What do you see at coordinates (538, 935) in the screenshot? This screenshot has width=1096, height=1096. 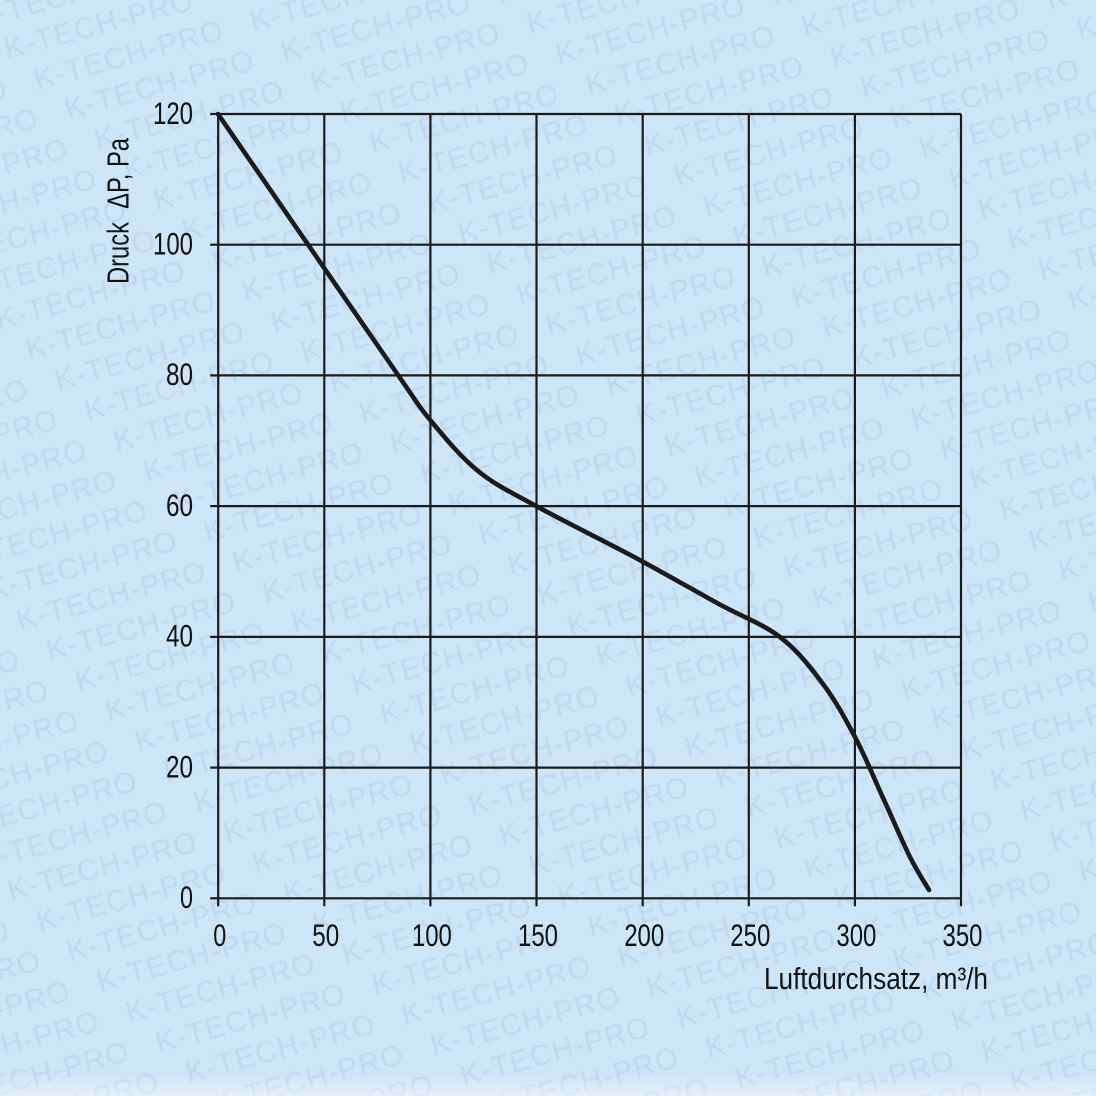 I see `svg-text: 150` at bounding box center [538, 935].